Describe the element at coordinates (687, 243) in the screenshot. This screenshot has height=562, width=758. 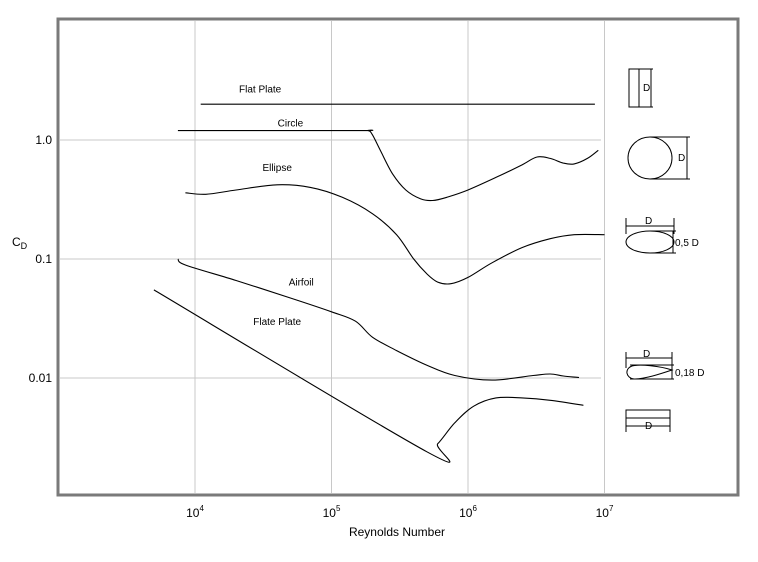
I see `ellipse-thickness-label: 0,5 D` at that location.